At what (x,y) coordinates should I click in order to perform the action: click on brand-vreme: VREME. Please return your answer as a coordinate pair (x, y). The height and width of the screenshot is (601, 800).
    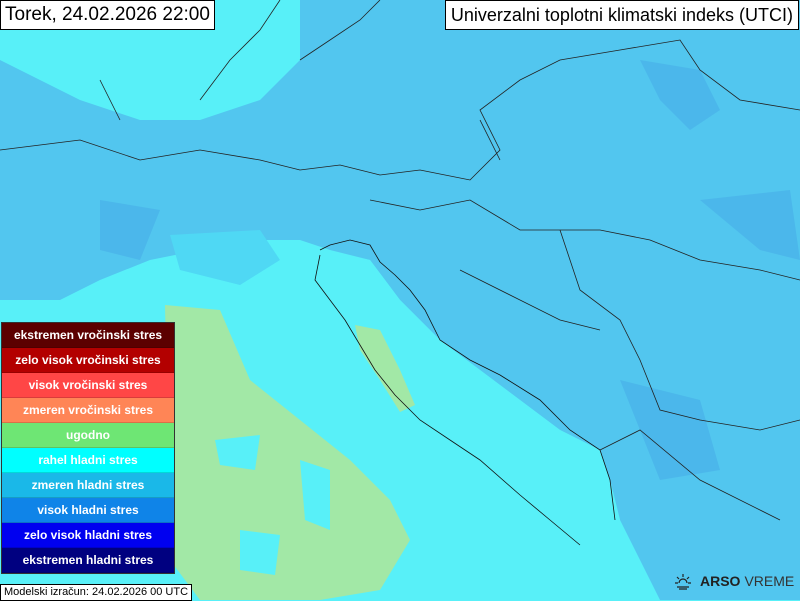
    Looking at the image, I should click on (769, 581).